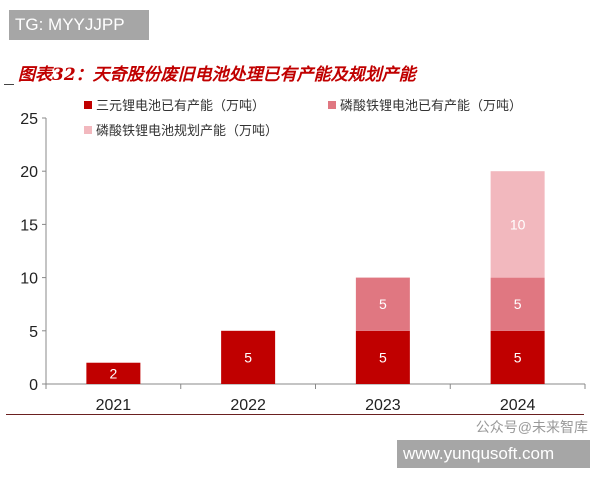 This screenshot has height=480, width=600. Describe the element at coordinates (114, 405) in the screenshot. I see `x-tick-label: 2021` at that location.